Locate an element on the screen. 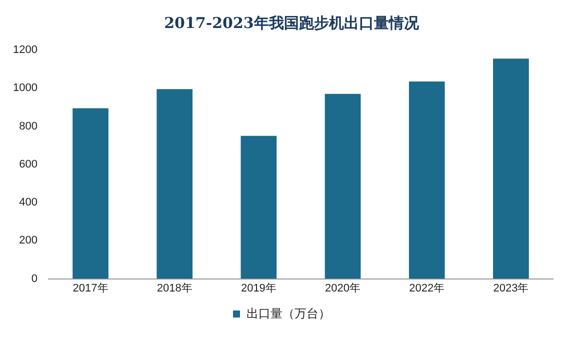  x-tick-label: 2017年 is located at coordinates (90, 288).